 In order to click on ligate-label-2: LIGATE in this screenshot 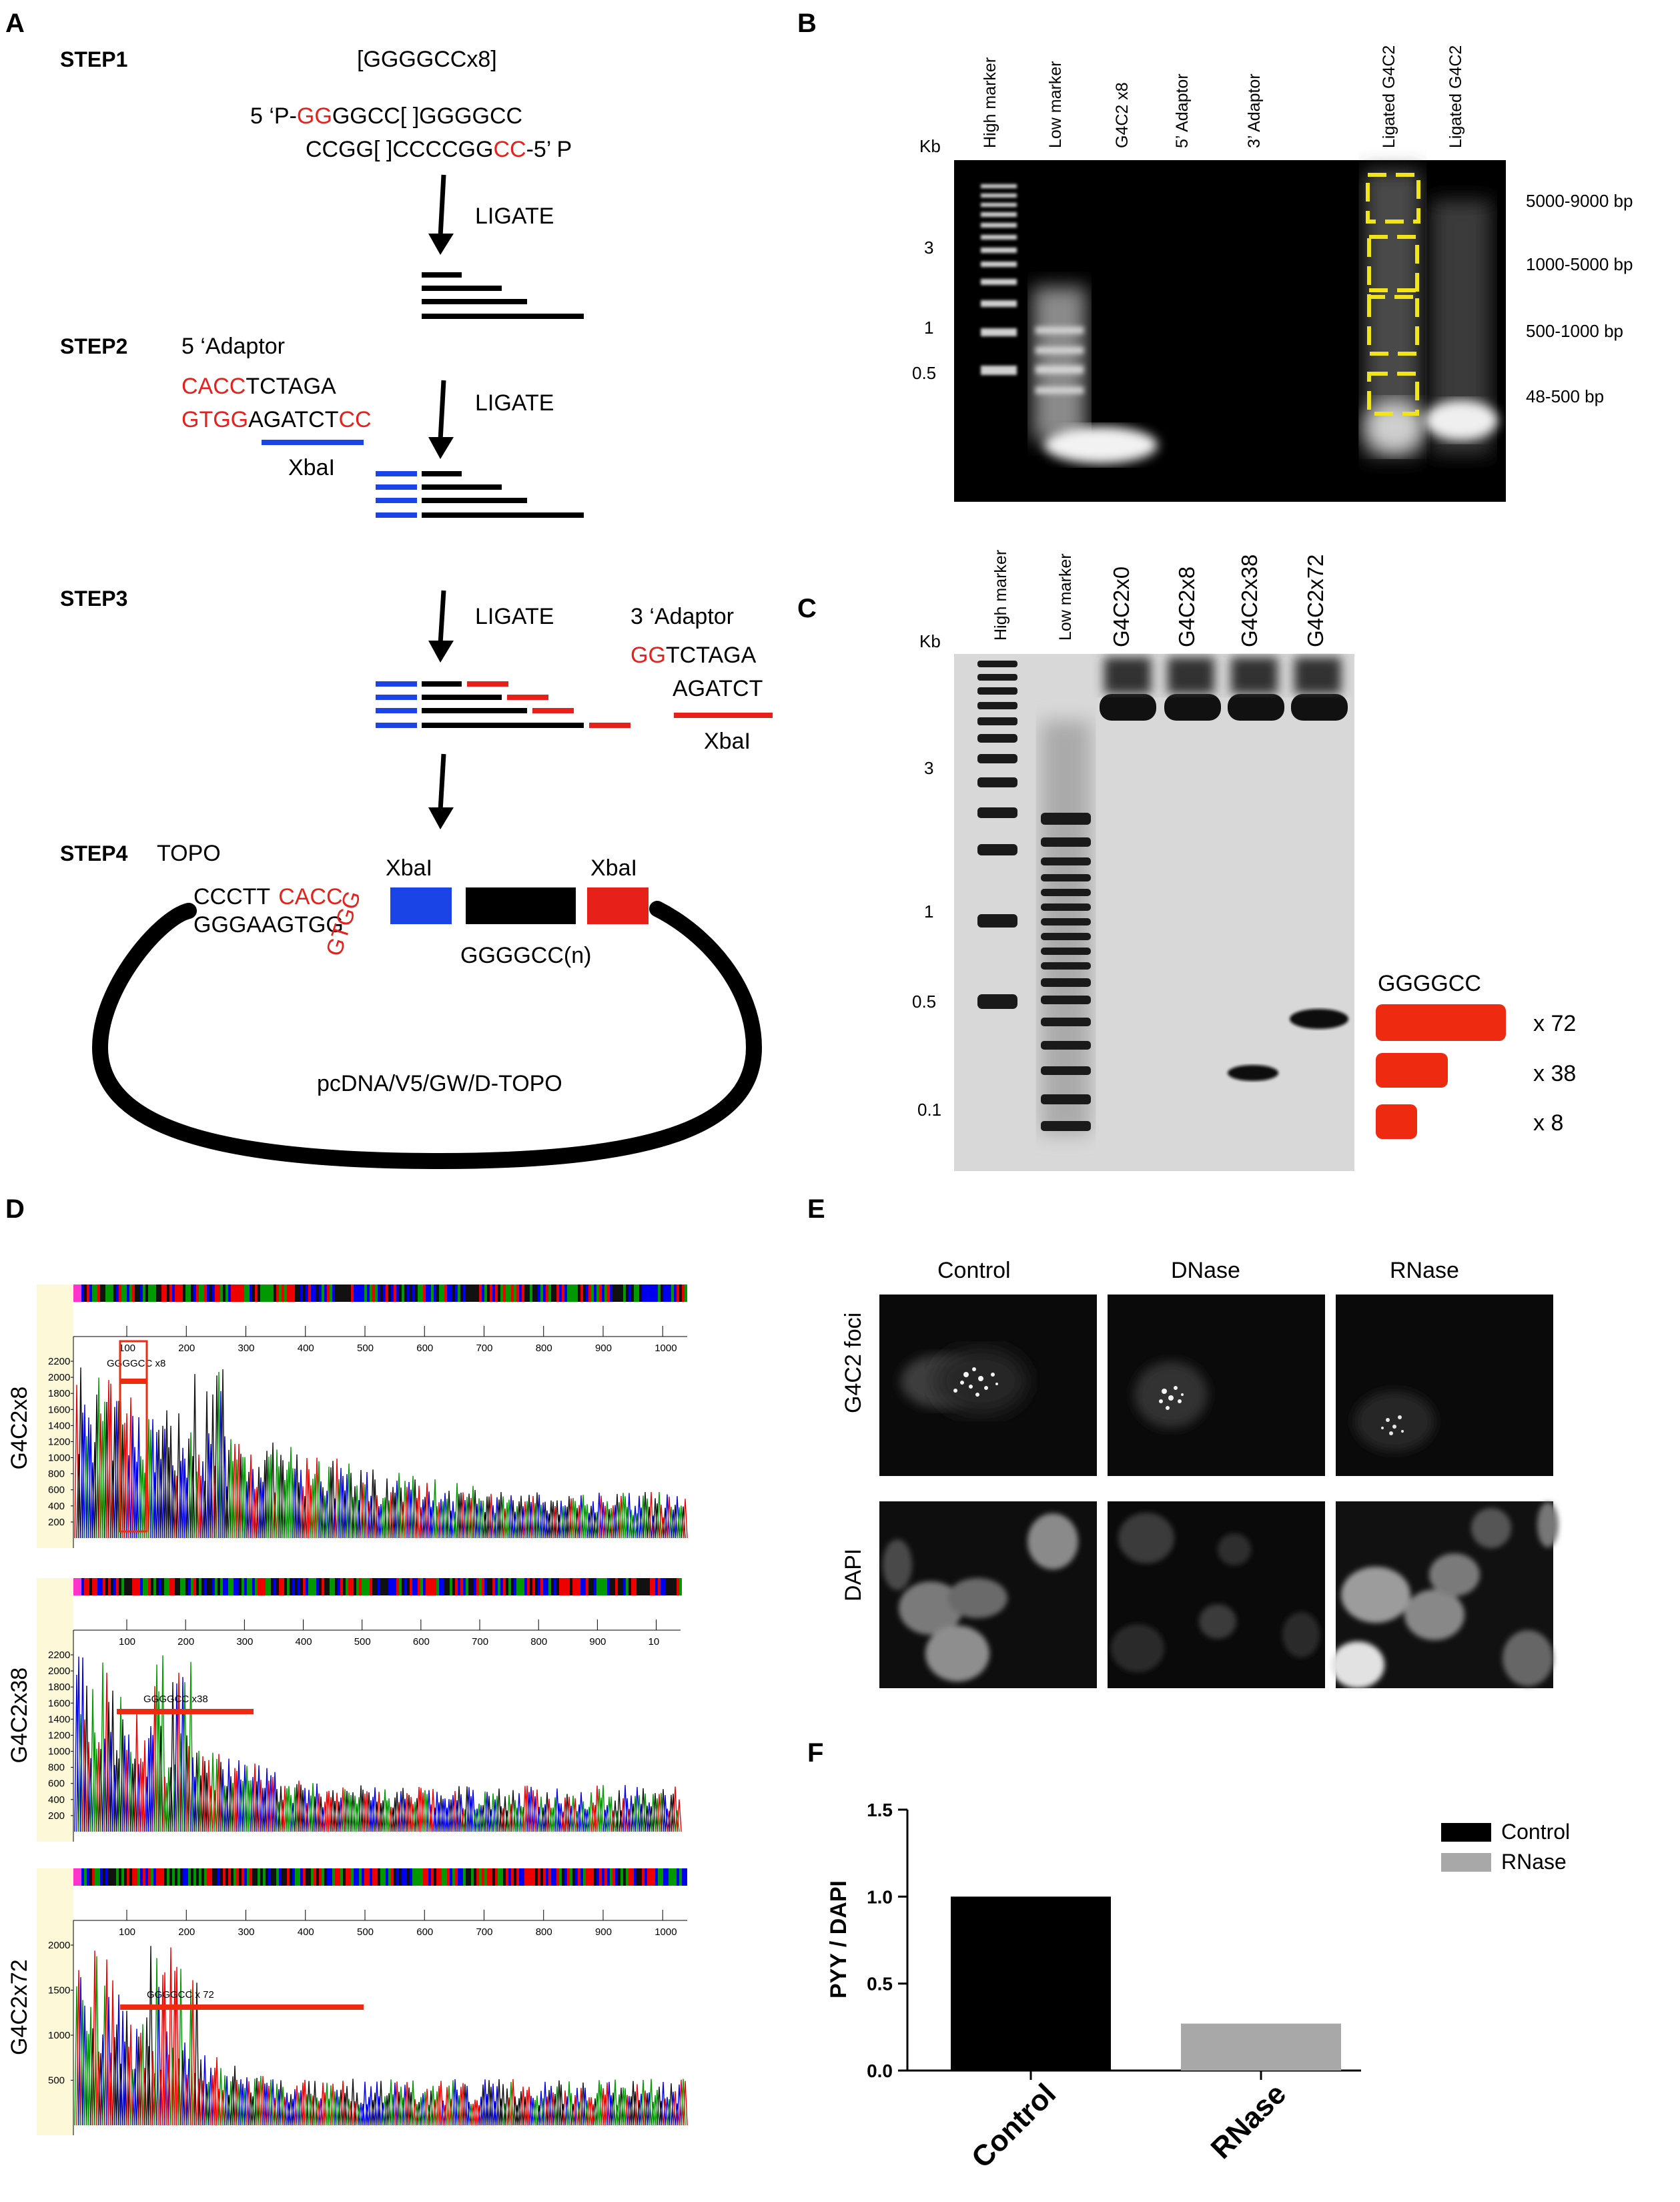, I will do `click(515, 403)`.